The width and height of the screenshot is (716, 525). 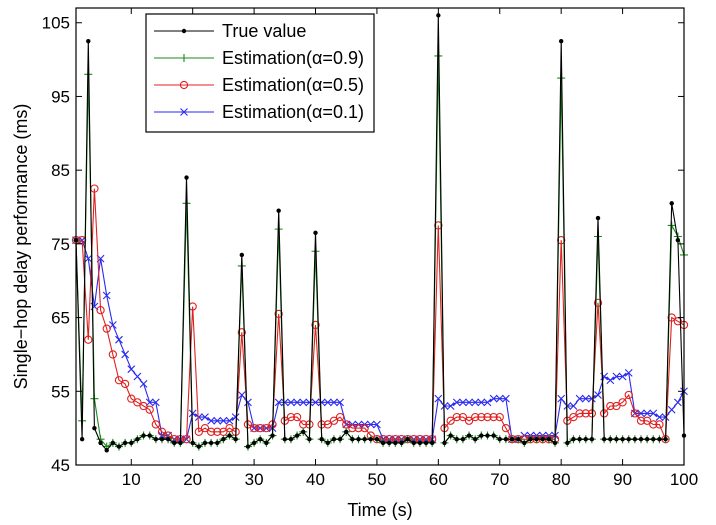 I want to click on x-tick-label: 50, so click(x=376, y=479).